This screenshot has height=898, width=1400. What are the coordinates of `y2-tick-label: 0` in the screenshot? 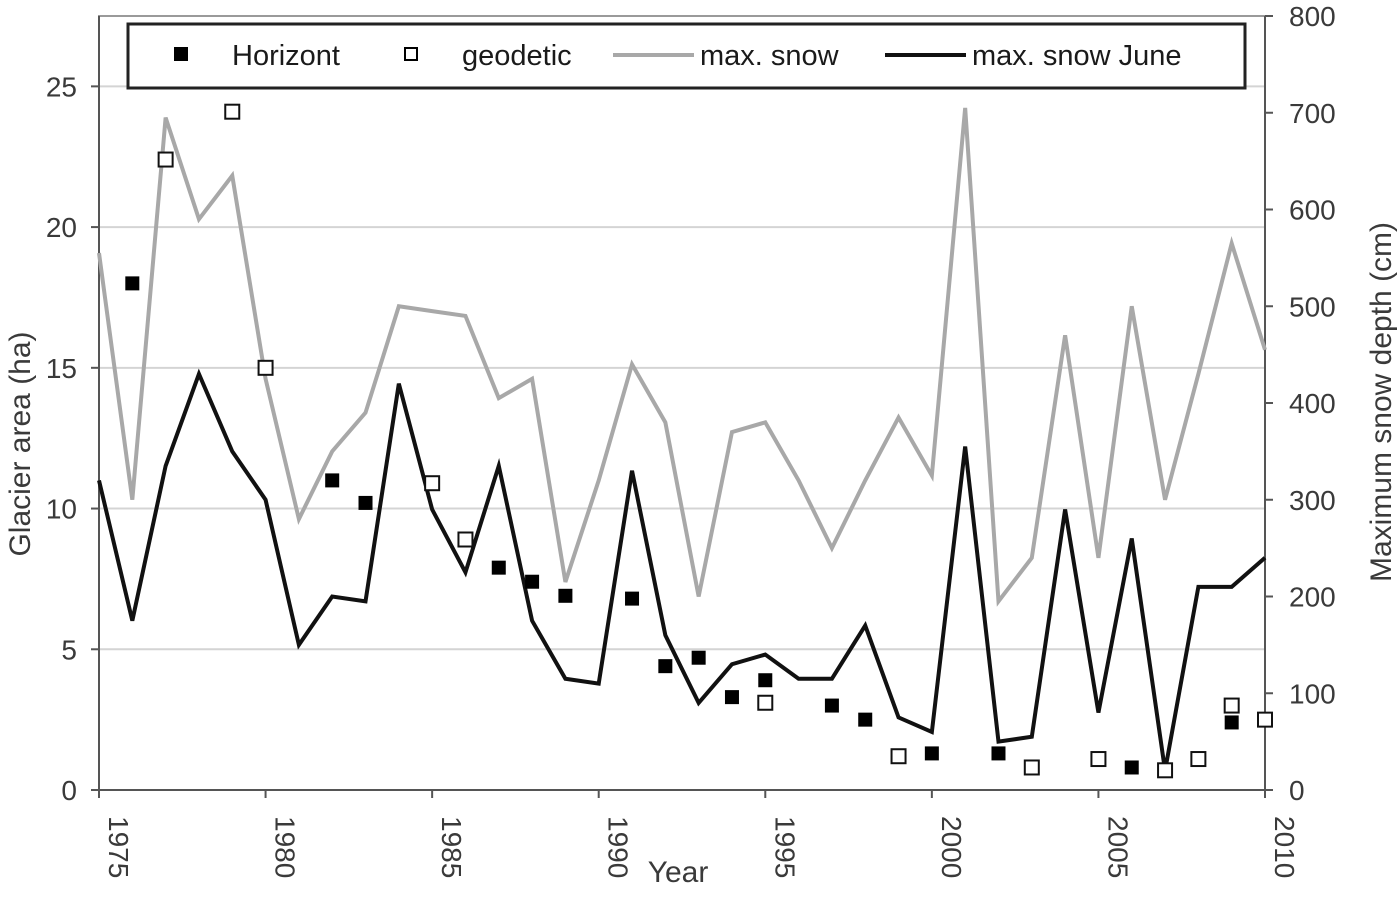 It's located at (1297, 790).